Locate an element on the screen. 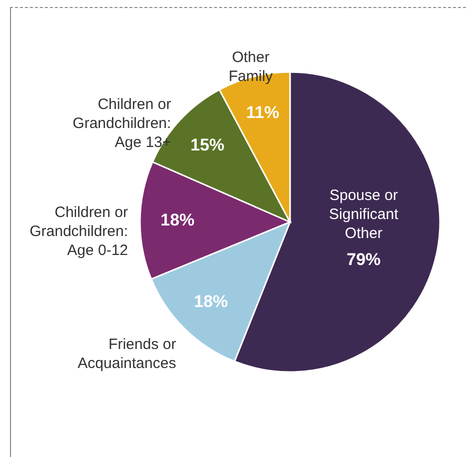 This screenshot has width=466, height=457. data-label: 79% is located at coordinates (363, 260).